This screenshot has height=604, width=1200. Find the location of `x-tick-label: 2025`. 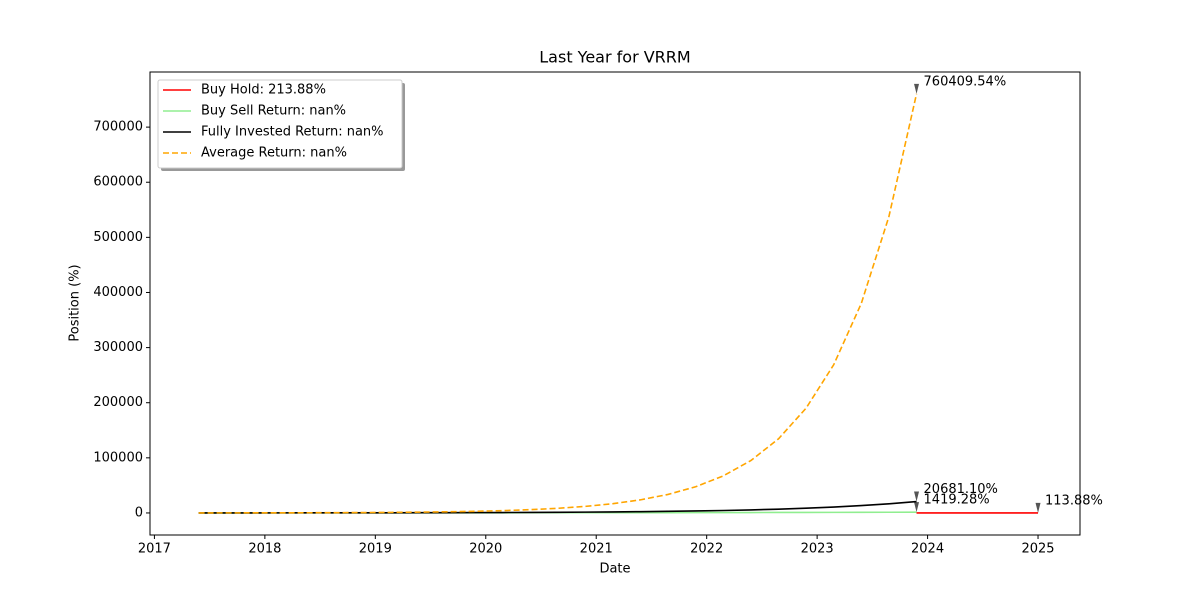

x-tick-label: 2025 is located at coordinates (1037, 549).